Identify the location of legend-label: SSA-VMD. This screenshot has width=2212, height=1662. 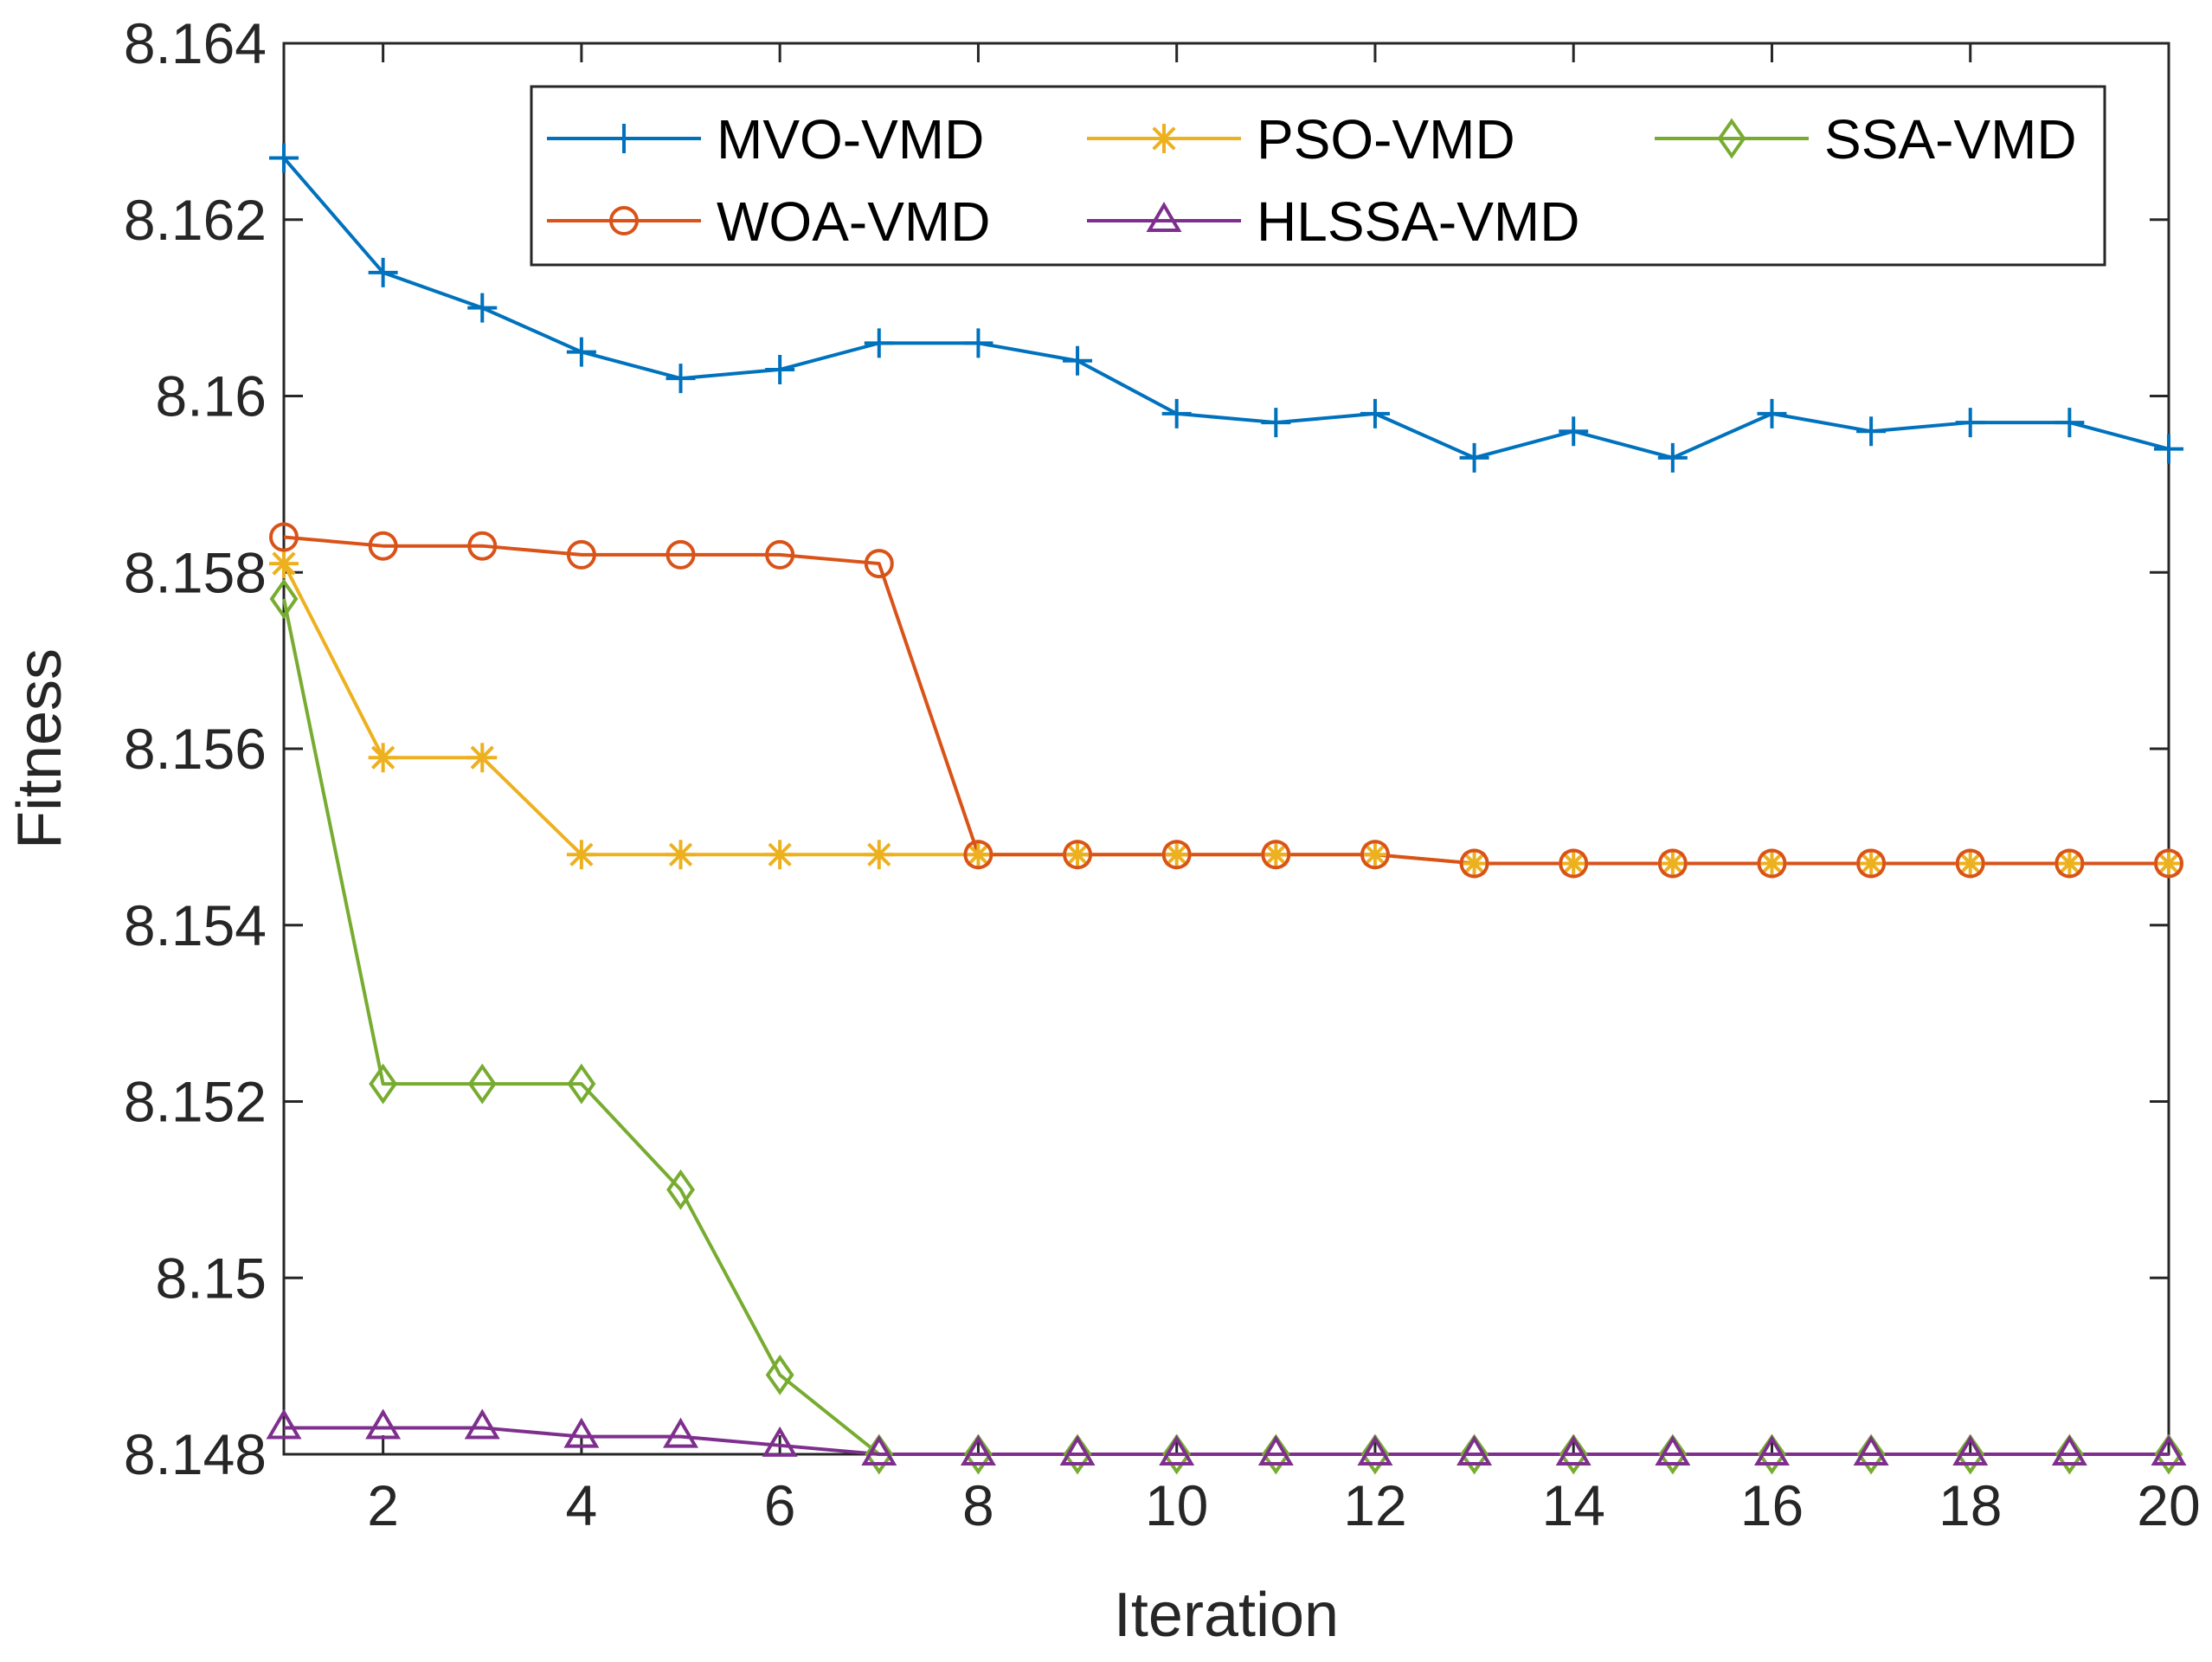
(1950, 139).